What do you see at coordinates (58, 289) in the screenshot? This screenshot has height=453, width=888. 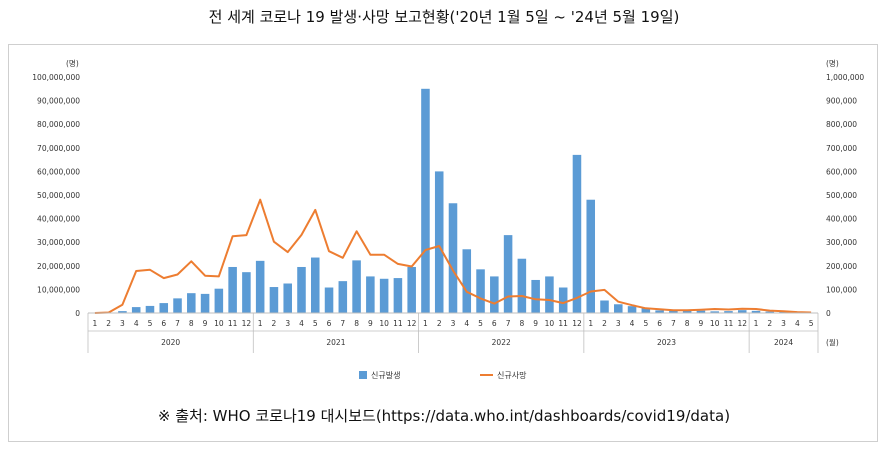 I see `left-tick-label: 10,000,000` at bounding box center [58, 289].